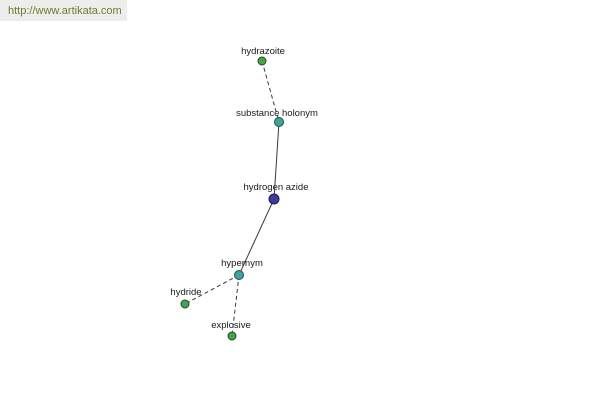  What do you see at coordinates (276, 160) in the screenshot?
I see `edge-substance-holonym--hydrogen-azide` at bounding box center [276, 160].